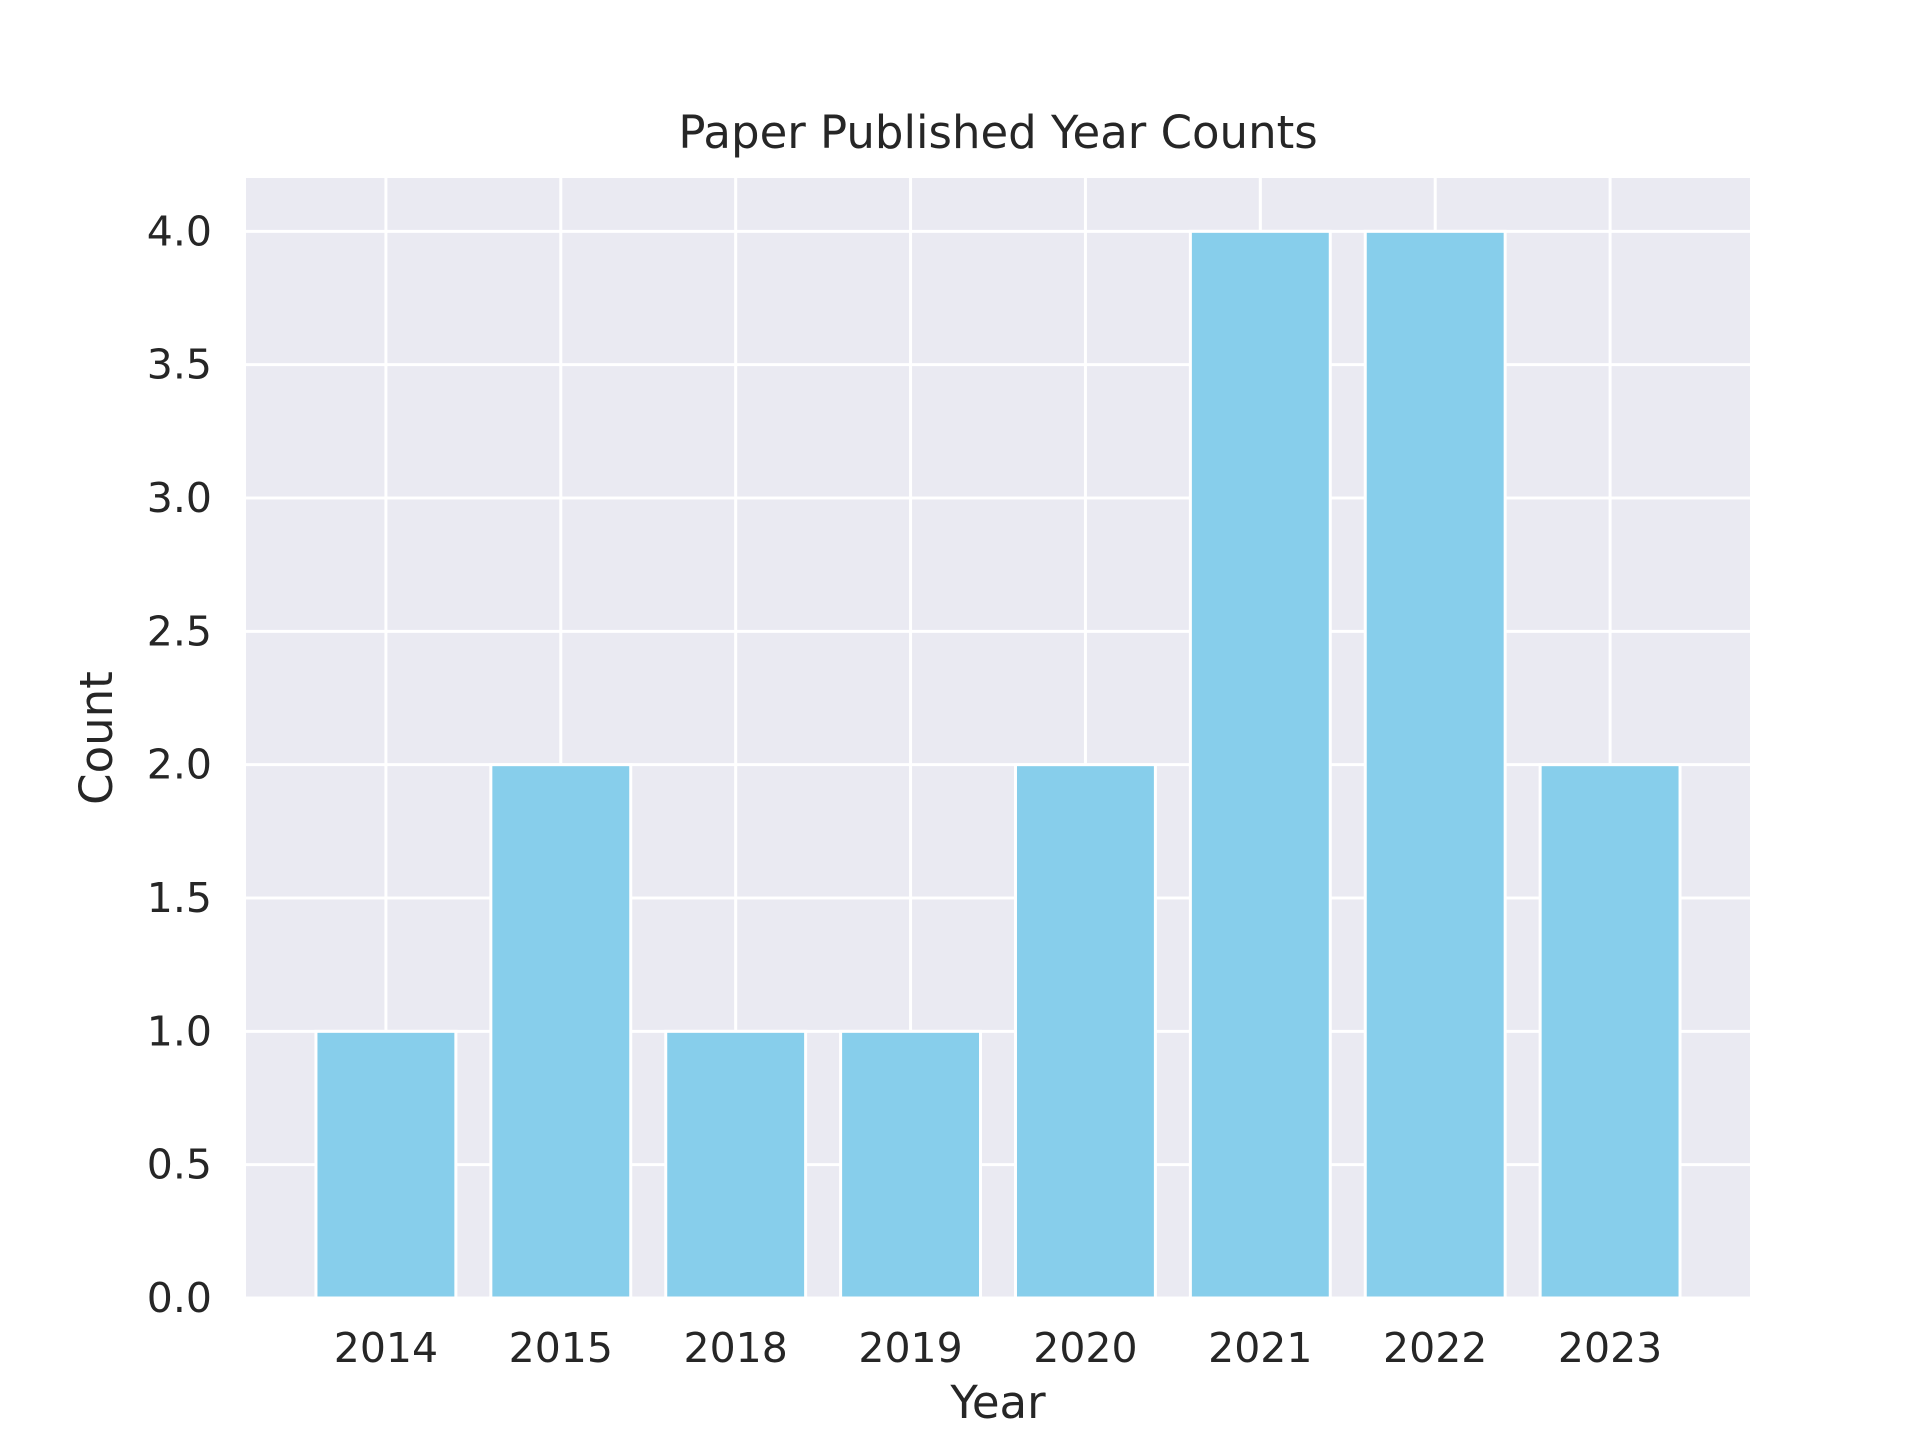 The height and width of the screenshot is (1444, 1920). Describe the element at coordinates (386, 1348) in the screenshot. I see `x-tick-label-2014: 2014` at that location.